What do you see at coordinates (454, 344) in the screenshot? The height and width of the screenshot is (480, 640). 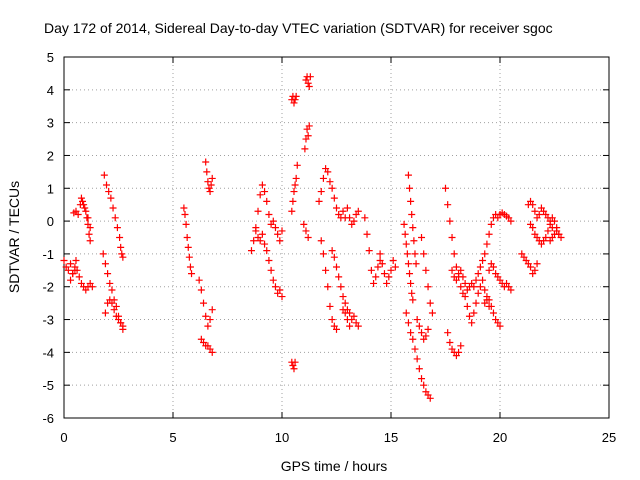 I see `series-arc-ag` at bounding box center [454, 344].